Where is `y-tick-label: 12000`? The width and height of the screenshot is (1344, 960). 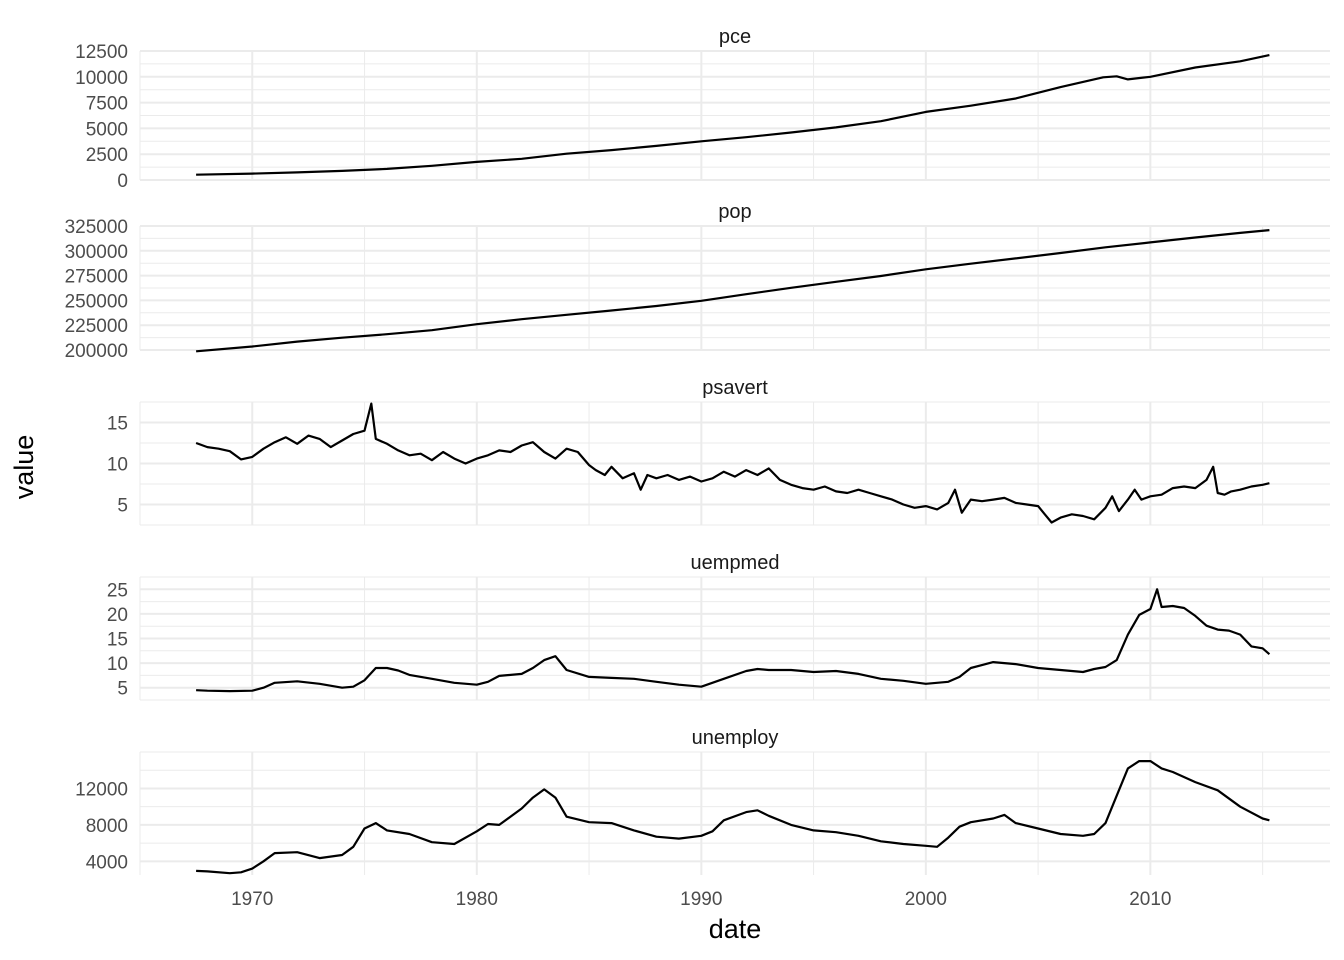 y-tick-label: 12000 is located at coordinates (101, 789).